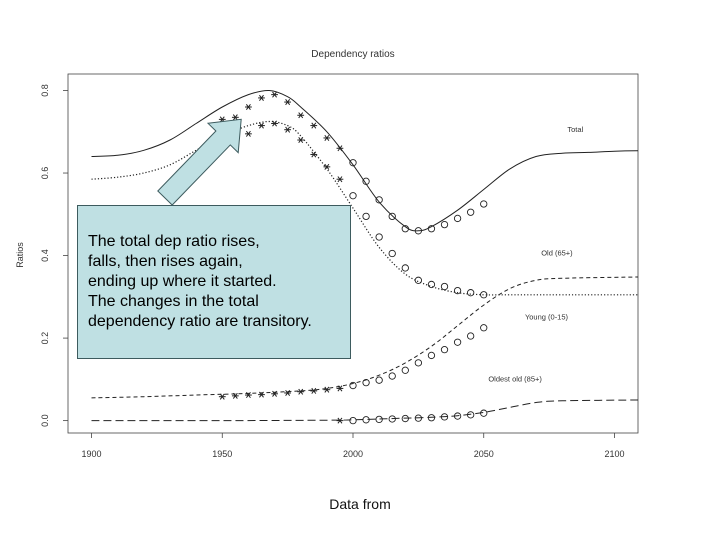  I want to click on callout-arrow-shape, so click(199, 162).